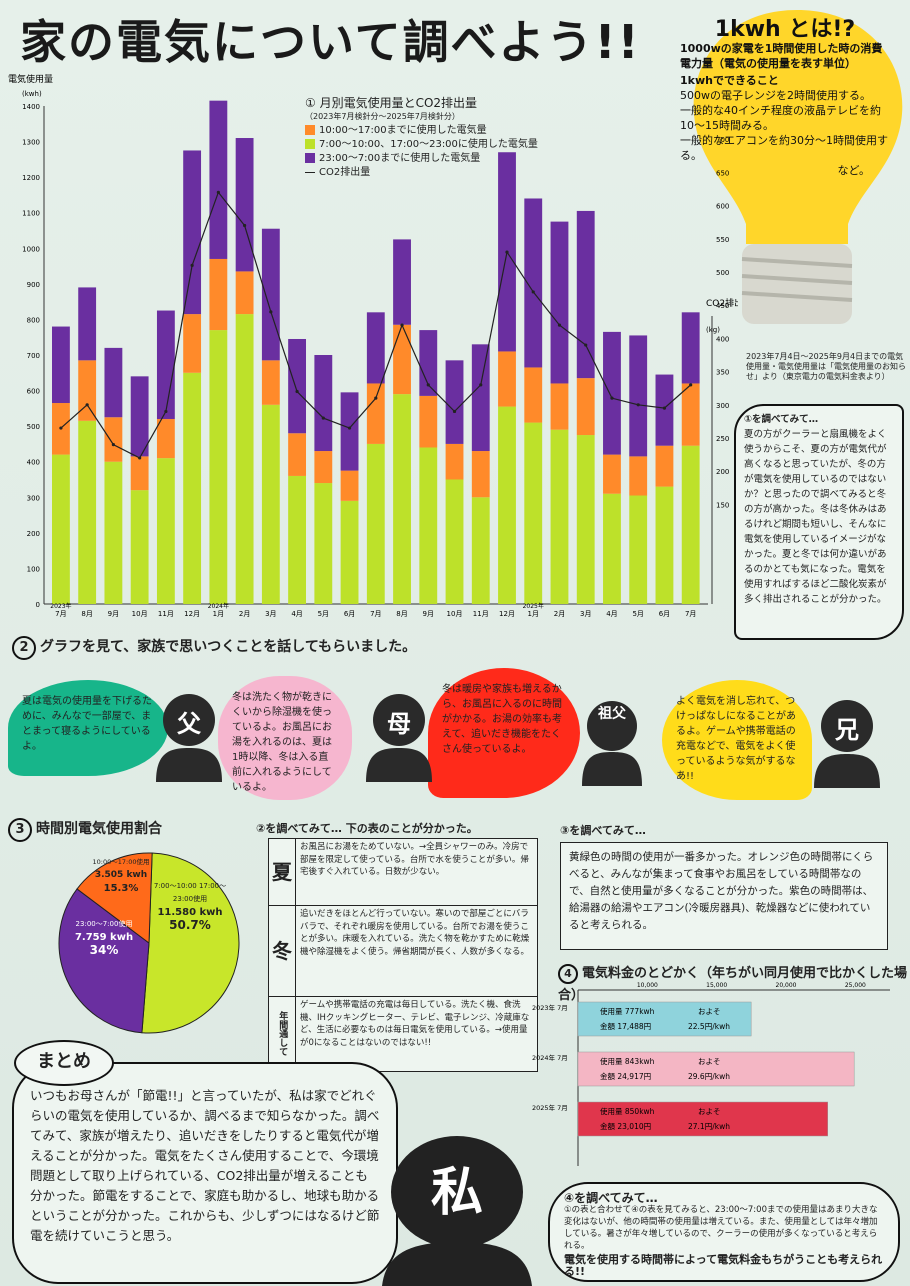  Describe the element at coordinates (33, 320) in the screenshot. I see `y-tick-label: 800` at that location.